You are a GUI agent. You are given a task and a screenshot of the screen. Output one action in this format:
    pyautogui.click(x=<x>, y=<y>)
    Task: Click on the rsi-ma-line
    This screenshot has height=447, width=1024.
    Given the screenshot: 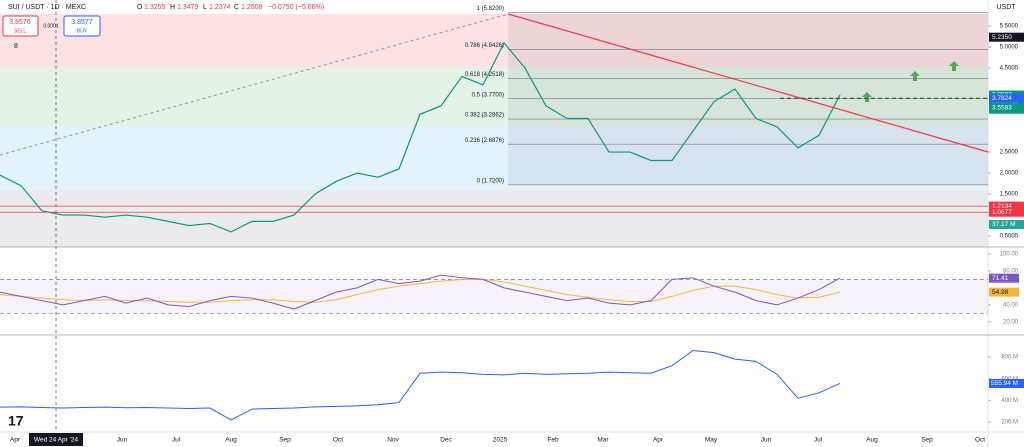 What is the action you would take?
    pyautogui.click(x=420, y=290)
    